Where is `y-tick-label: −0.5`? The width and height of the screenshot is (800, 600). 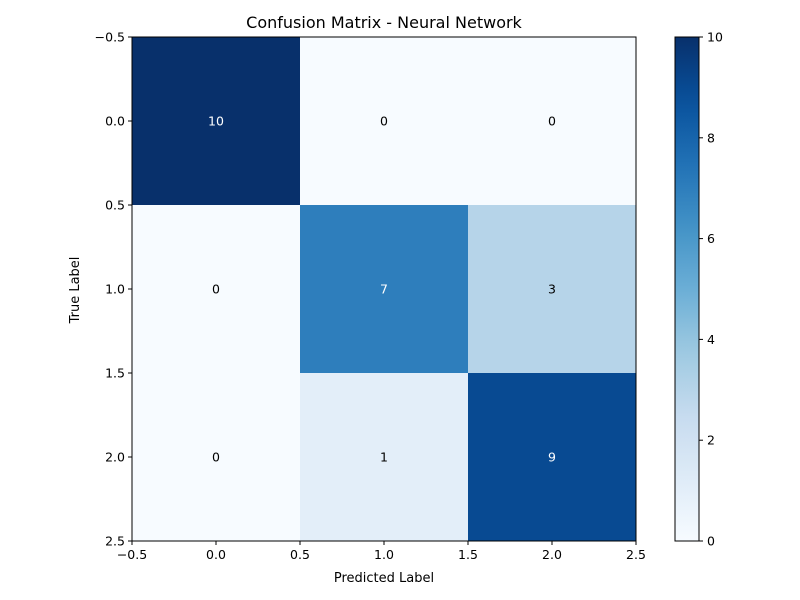 y-tick-label: −0.5 is located at coordinates (110, 37).